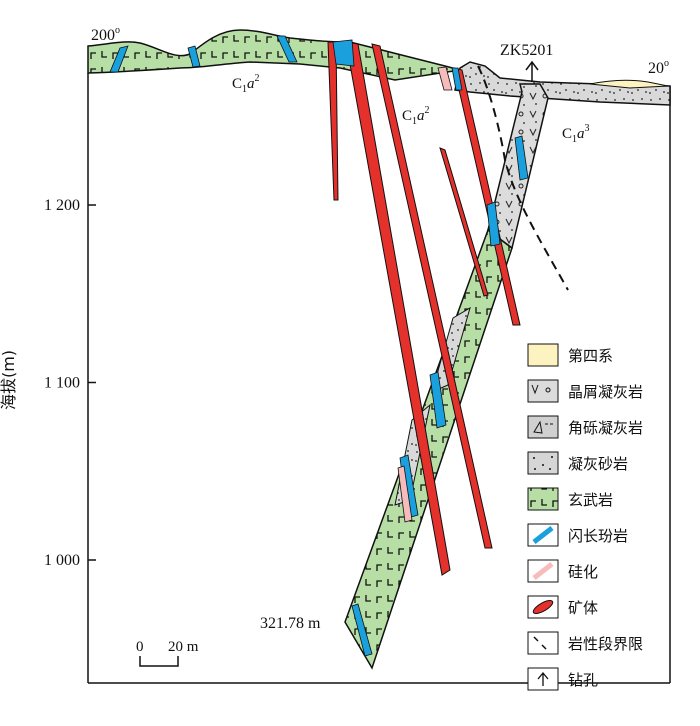 This screenshot has width=700, height=726. Describe the element at coordinates (629, 84) in the screenshot. I see `quaternary-deposit` at that location.